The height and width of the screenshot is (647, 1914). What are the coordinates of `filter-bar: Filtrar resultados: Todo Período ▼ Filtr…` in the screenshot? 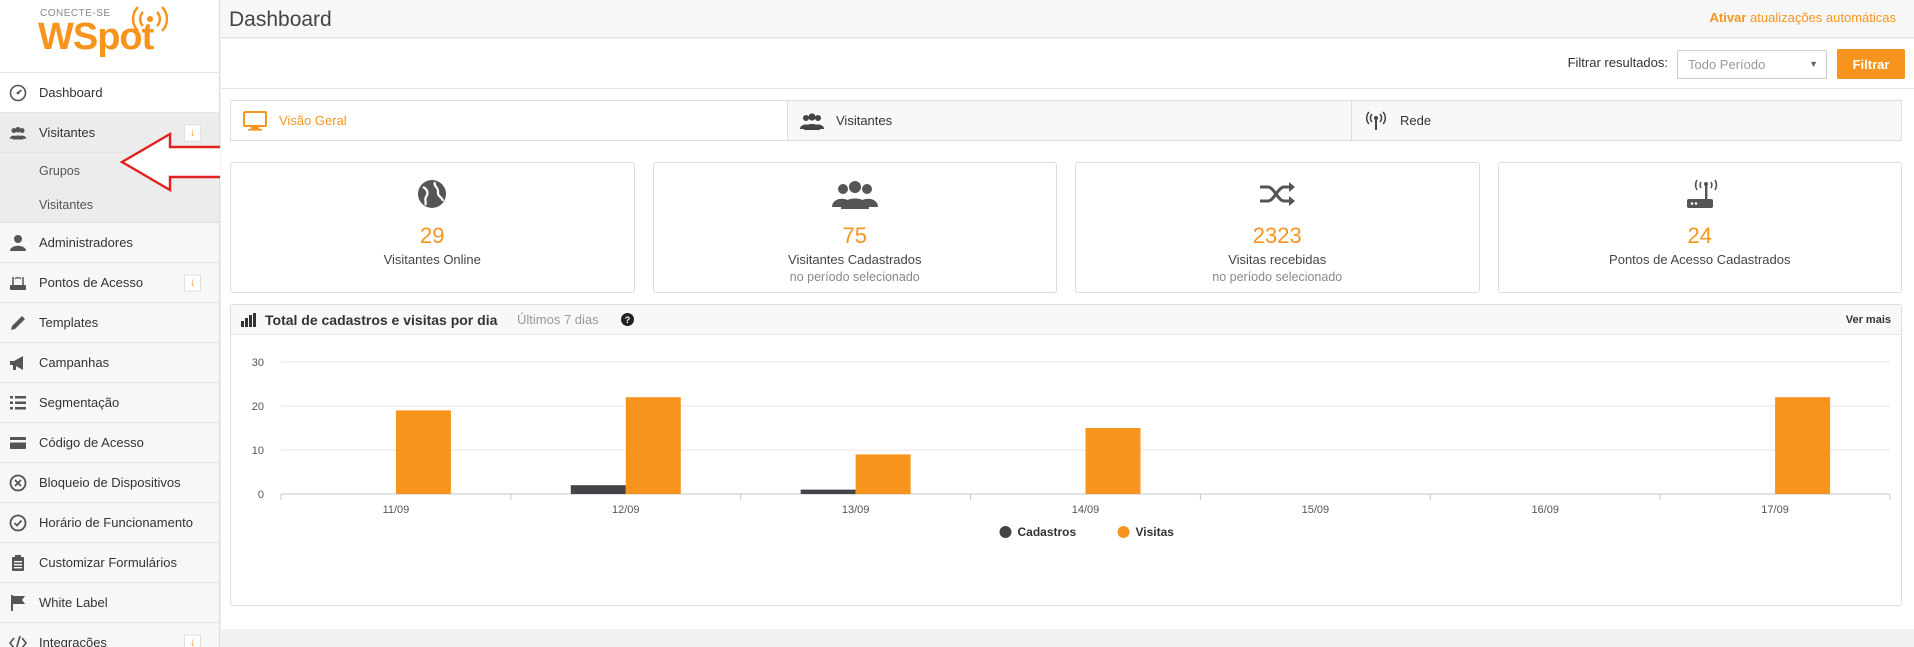 It's located at (1067, 64).